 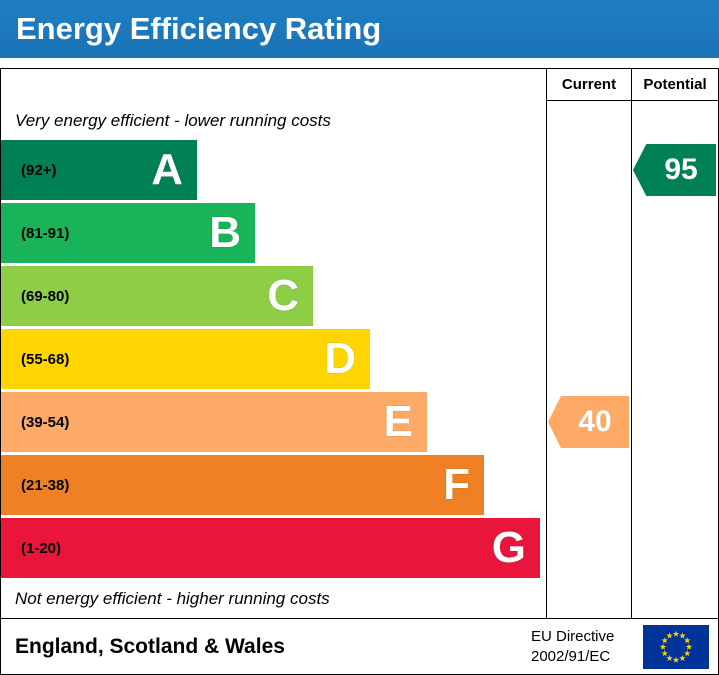 What do you see at coordinates (214, 422) in the screenshot?
I see `band-bar-e: (39-54) E` at bounding box center [214, 422].